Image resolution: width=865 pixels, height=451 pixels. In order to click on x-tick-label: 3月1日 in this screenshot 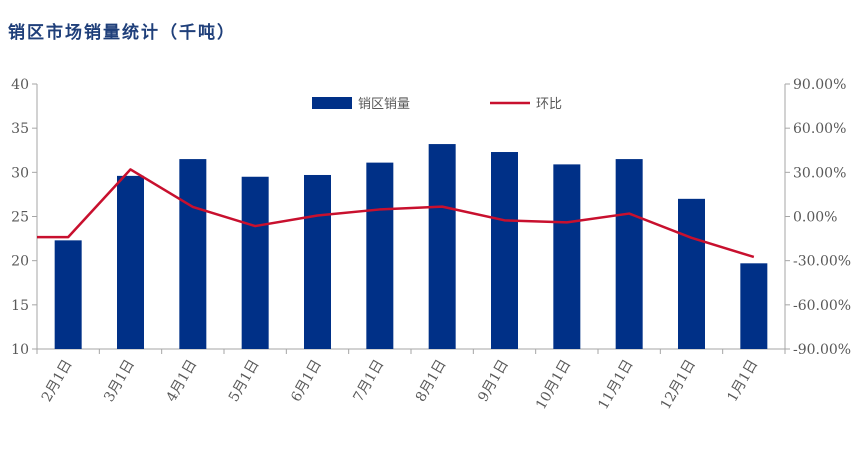, I will do `click(119, 381)`.